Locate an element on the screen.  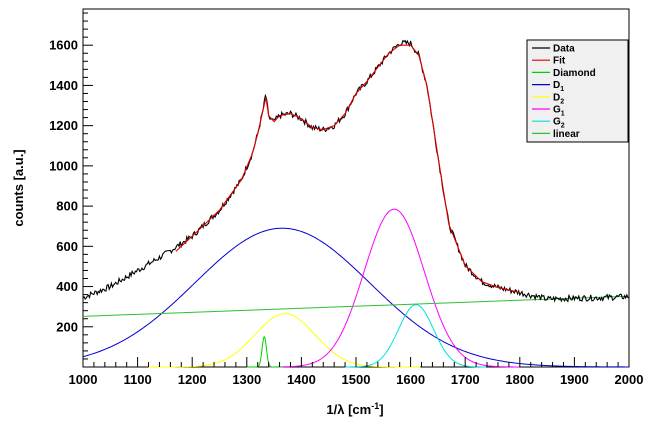
legend-label: linear is located at coordinates (566, 134).